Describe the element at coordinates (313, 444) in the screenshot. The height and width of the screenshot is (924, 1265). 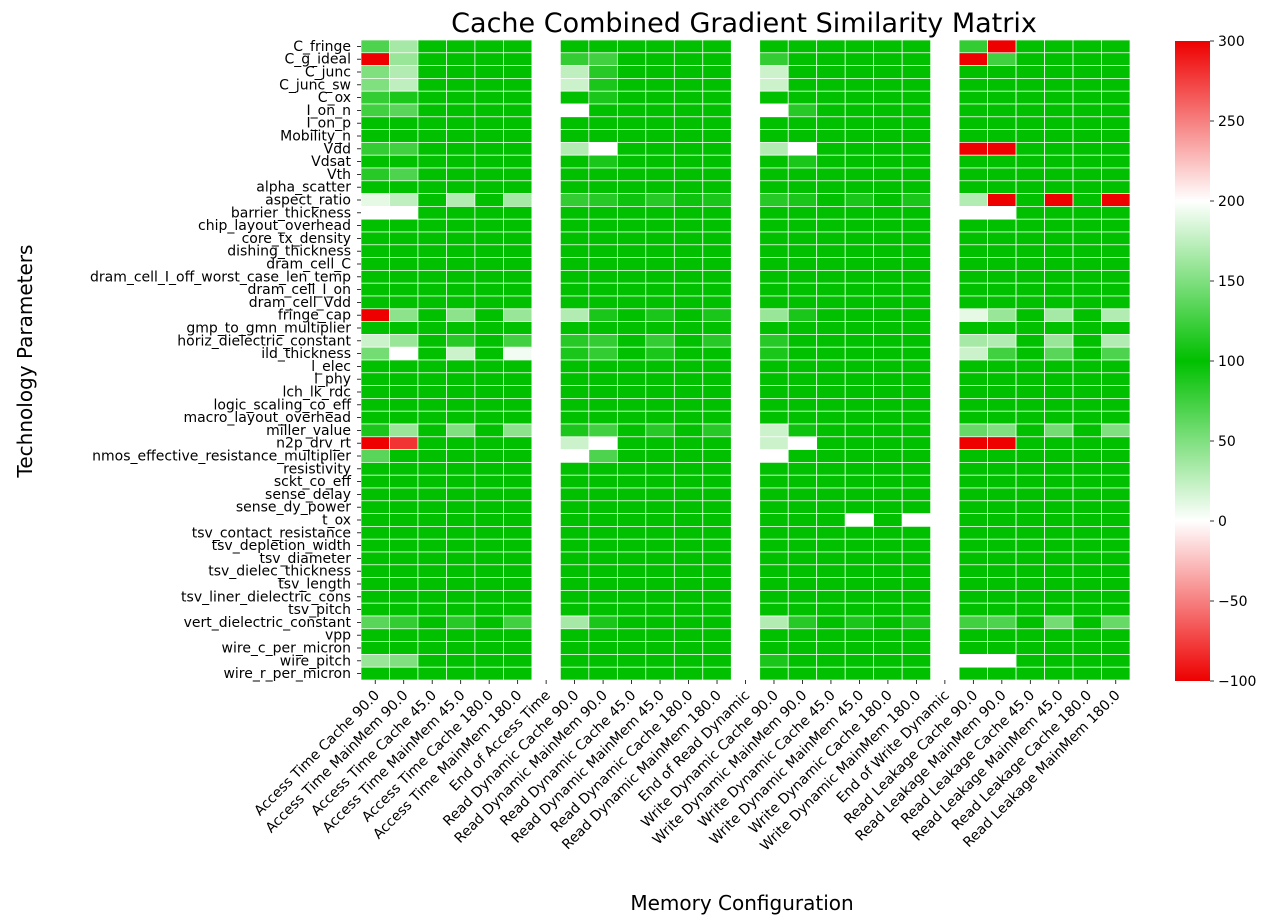
I see `row-label: n2p_drv_rt` at that location.